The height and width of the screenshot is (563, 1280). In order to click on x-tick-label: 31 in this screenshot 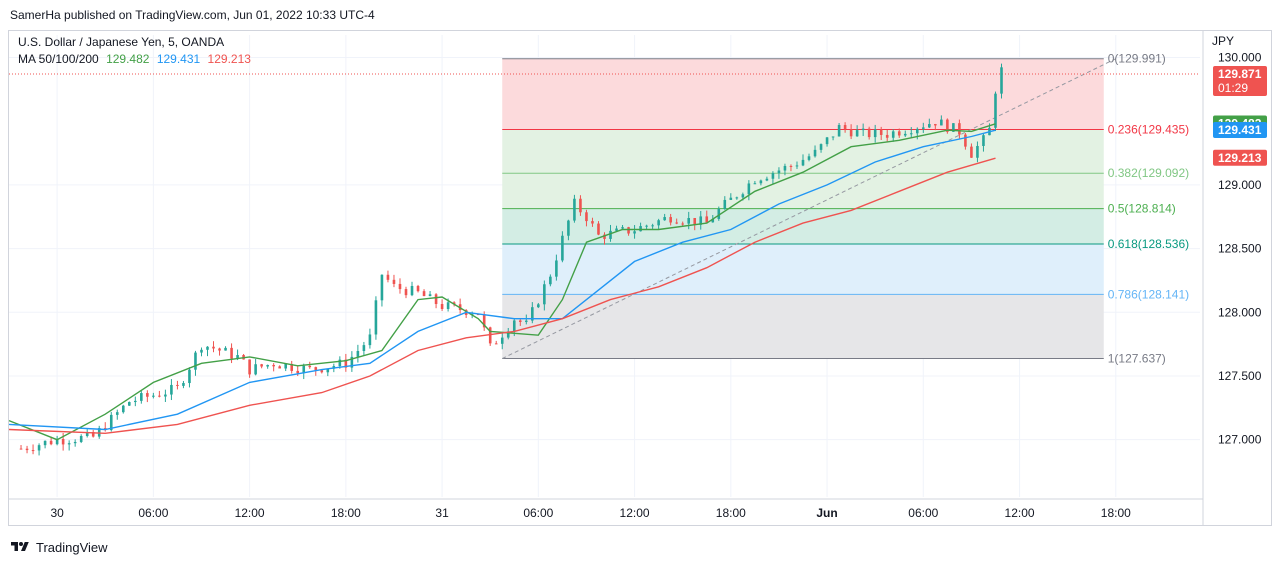, I will do `click(442, 513)`.